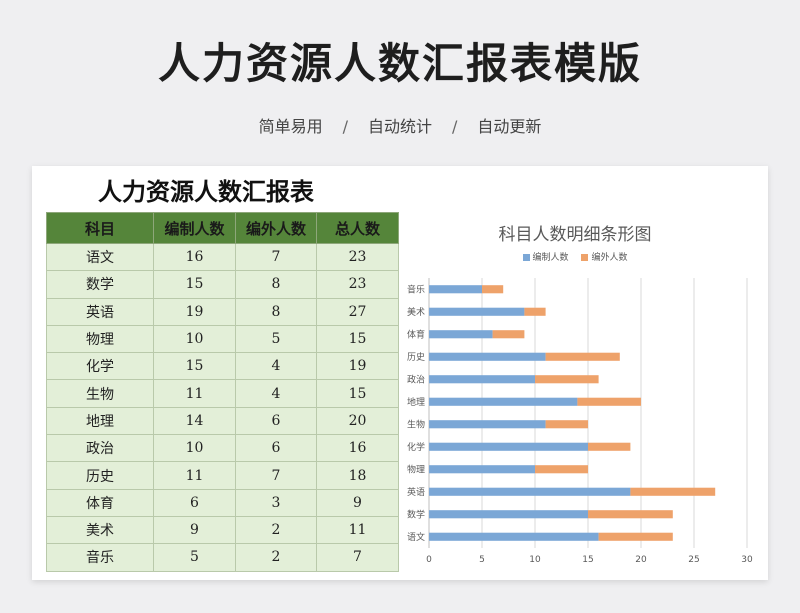 The width and height of the screenshot is (800, 613). Describe the element at coordinates (550, 258) in the screenshot. I see `legend-label: 编制人数` at that location.